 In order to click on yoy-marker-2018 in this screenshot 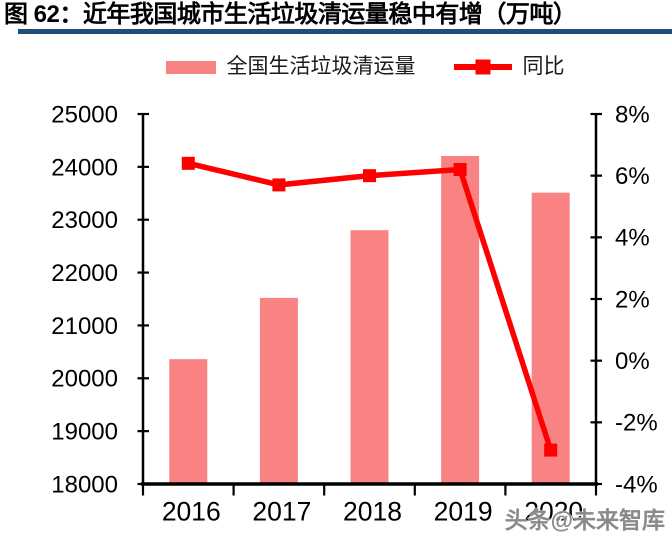, I will do `click(369, 176)`.